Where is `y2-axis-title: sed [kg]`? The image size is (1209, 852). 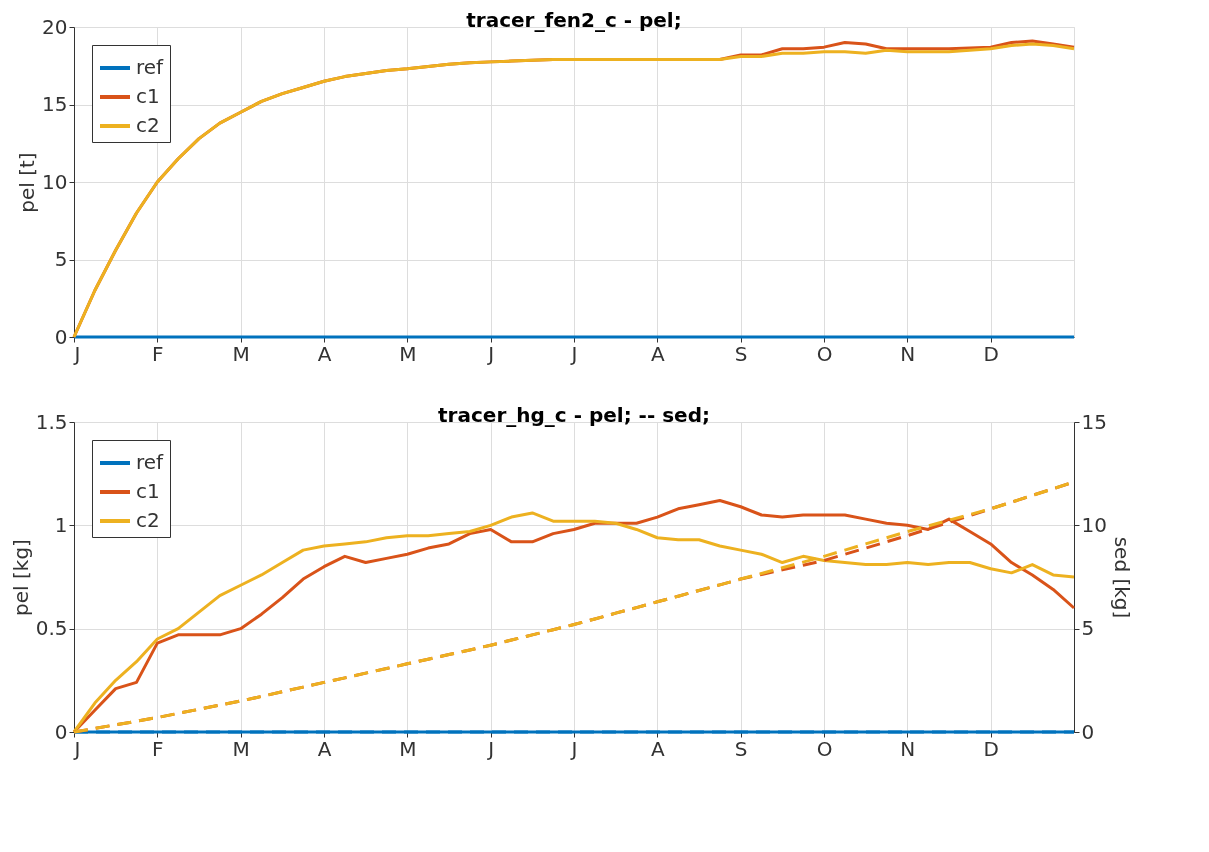
y2-axis-title: sed [kg] is located at coordinates (1121, 577).